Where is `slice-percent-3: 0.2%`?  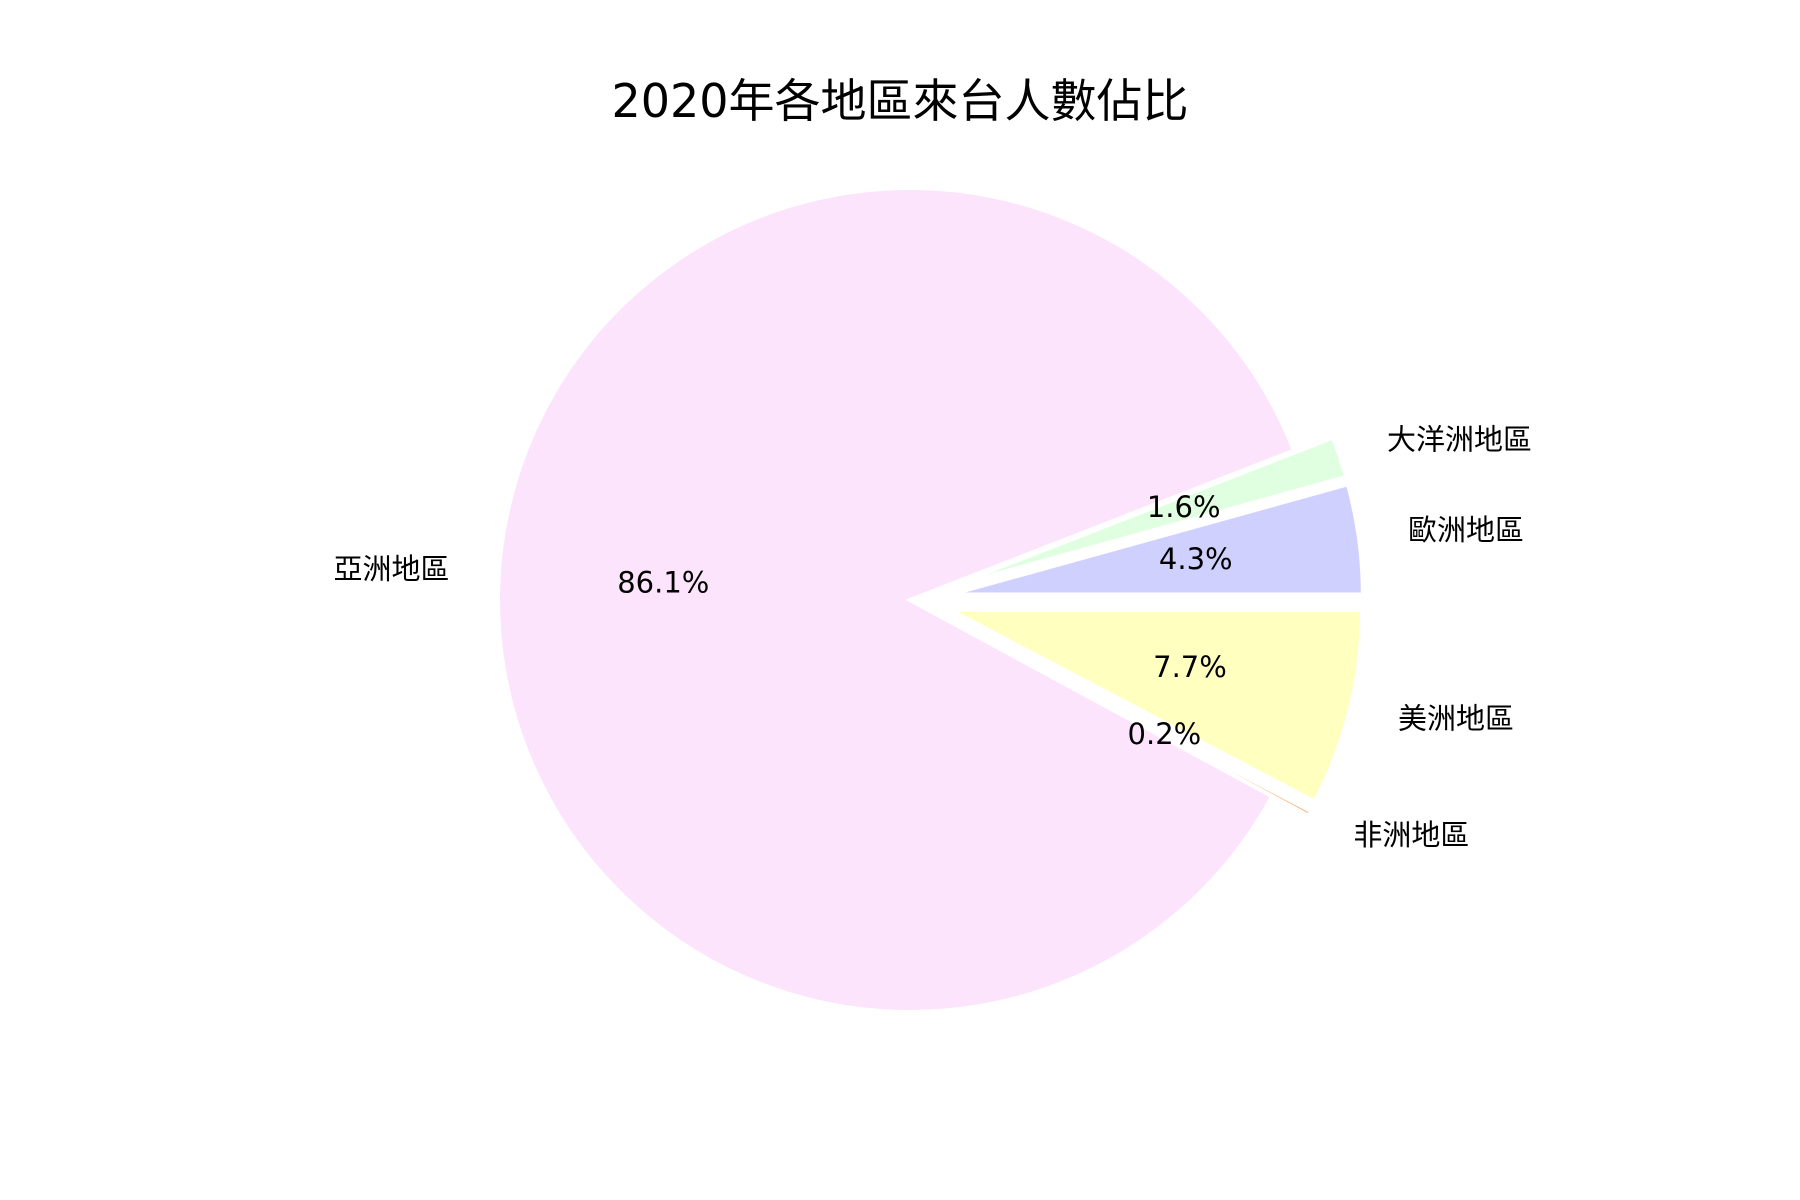
slice-percent-3: 0.2% is located at coordinates (1165, 734).